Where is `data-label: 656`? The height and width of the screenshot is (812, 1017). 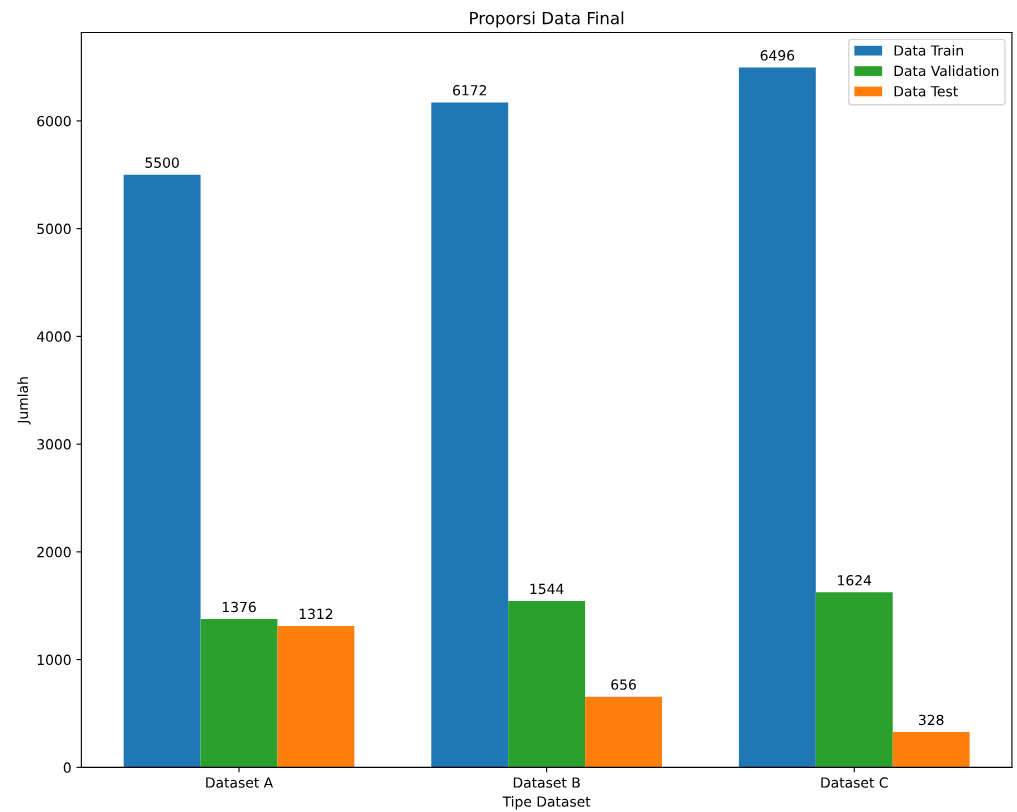
data-label: 656 is located at coordinates (623, 684).